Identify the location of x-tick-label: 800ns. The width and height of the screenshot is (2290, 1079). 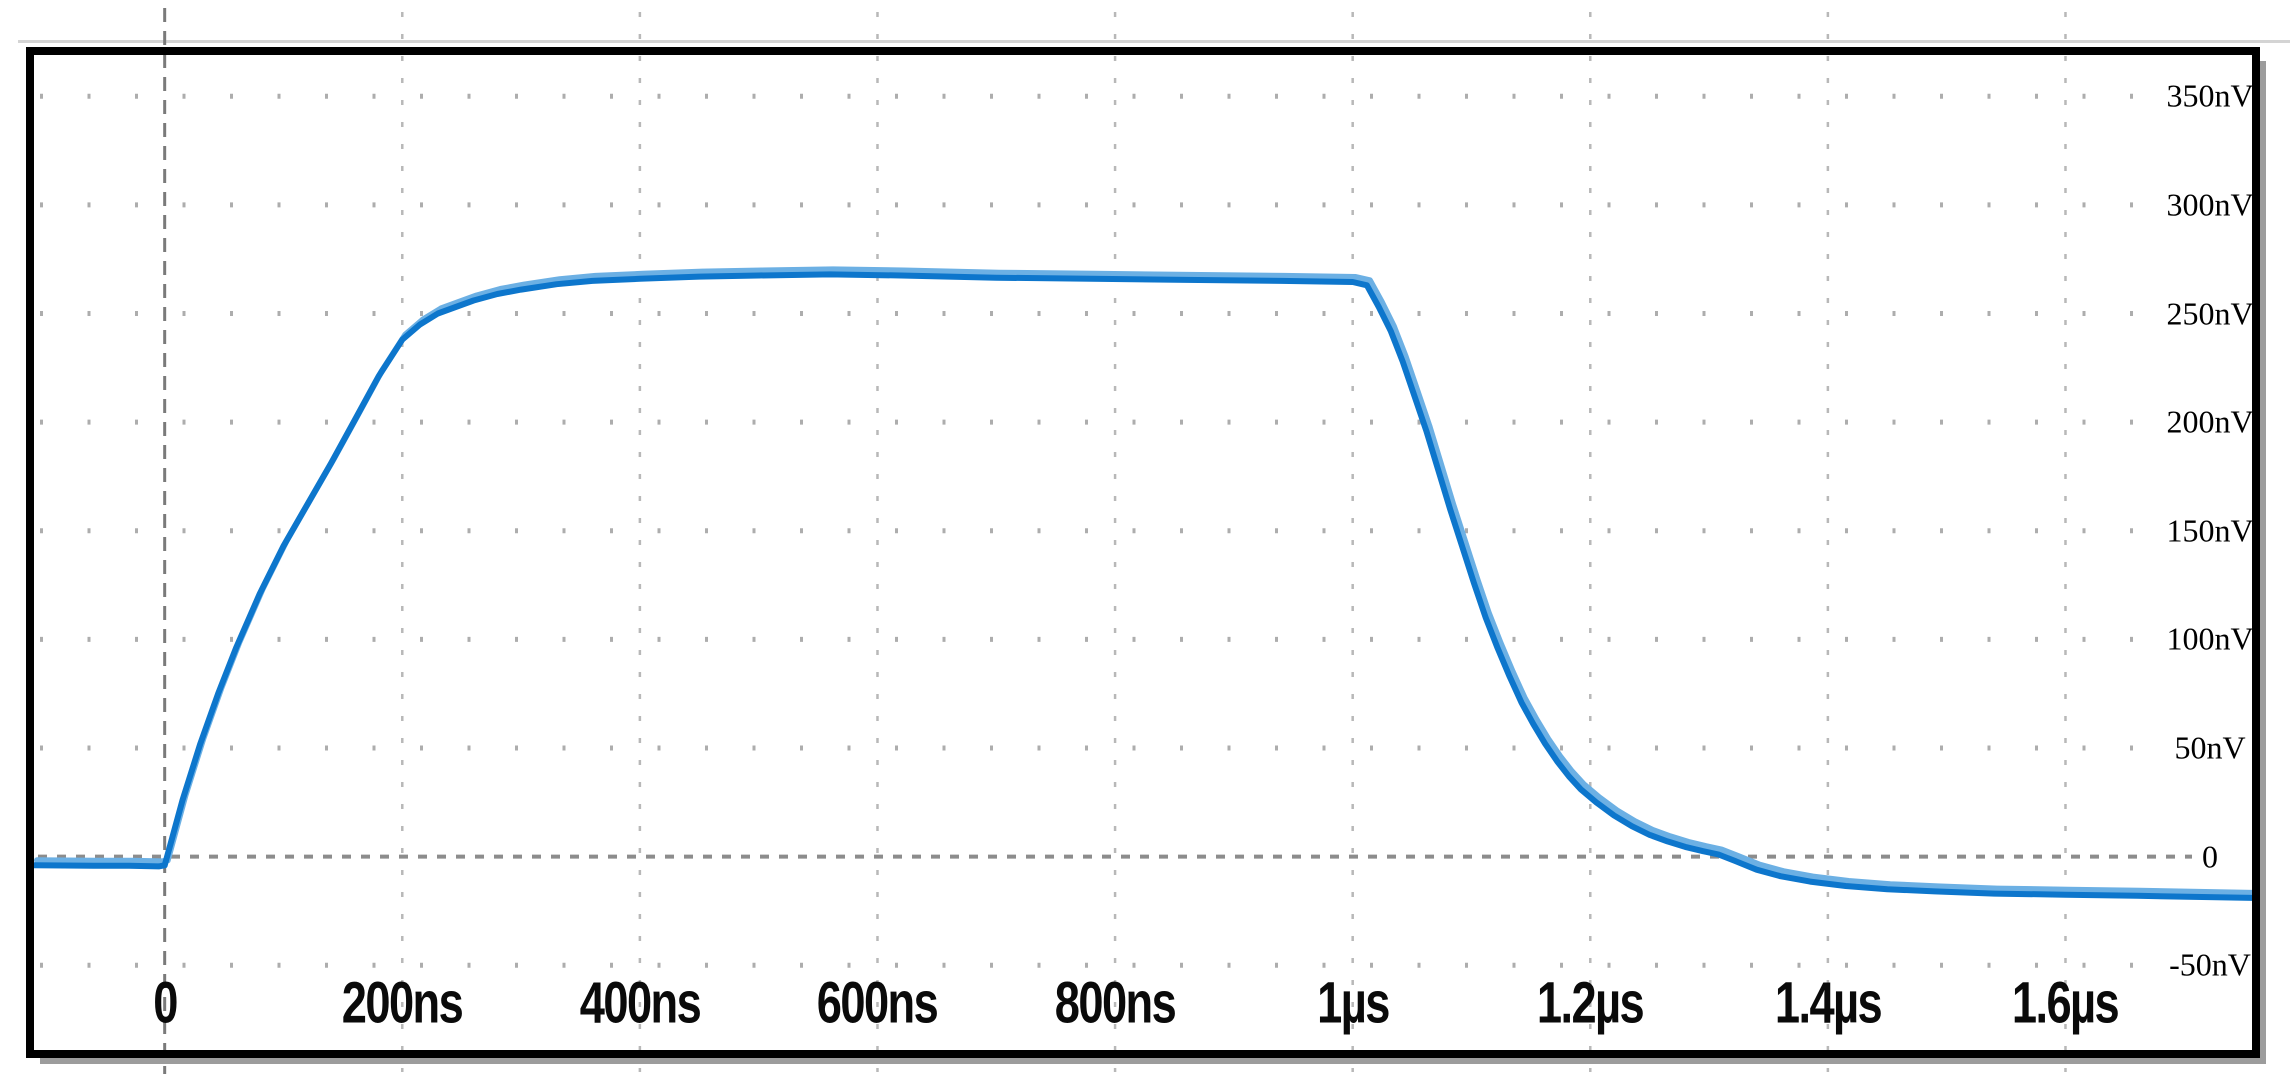
(1115, 1003).